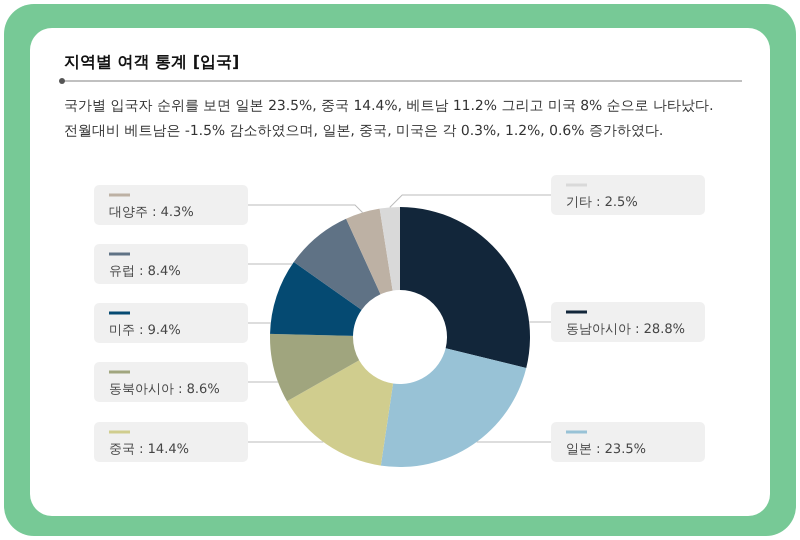  What do you see at coordinates (364, 131) in the screenshot?
I see `annotation: 전월대비 베트남은 -1.5% 감소하였으며, 일본, 중국, 미국은 각 0.3%, 1.2%, 0.6% 증가하였다.` at bounding box center [364, 131].